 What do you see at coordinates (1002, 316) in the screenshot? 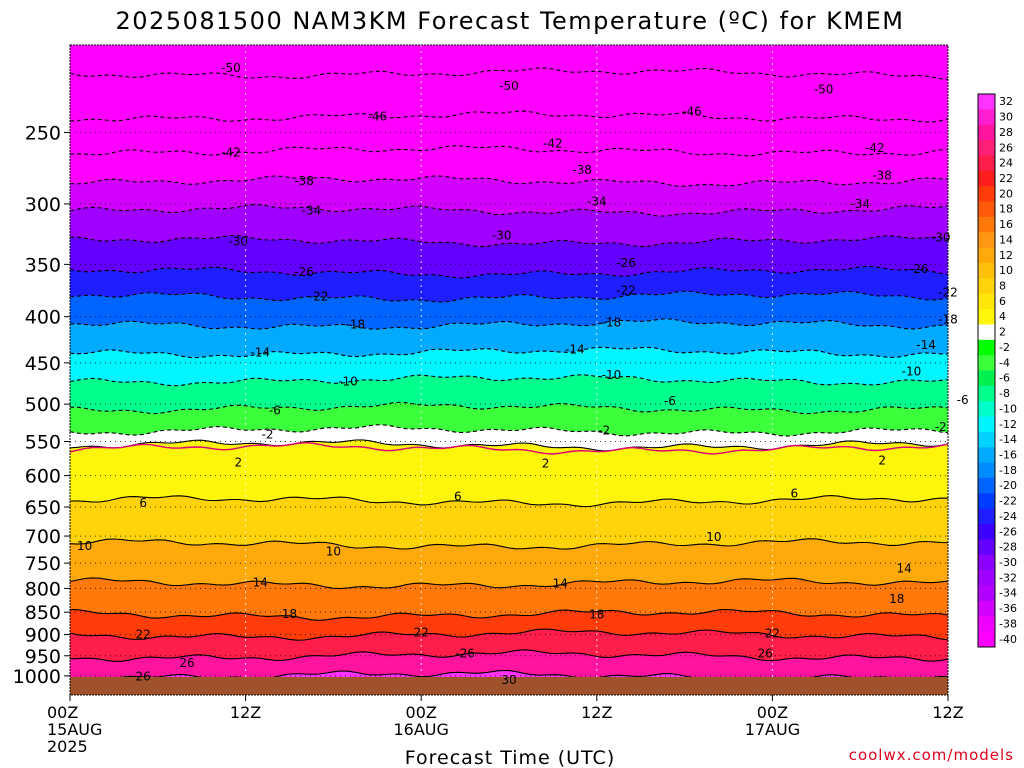
I see `colorbar-label: 4` at bounding box center [1002, 316].